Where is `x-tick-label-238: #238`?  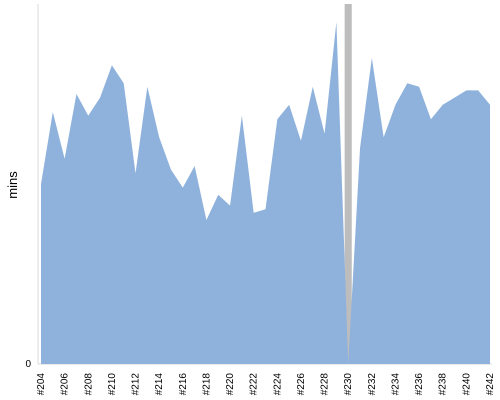
x-tick-label-238: #238 is located at coordinates (443, 384).